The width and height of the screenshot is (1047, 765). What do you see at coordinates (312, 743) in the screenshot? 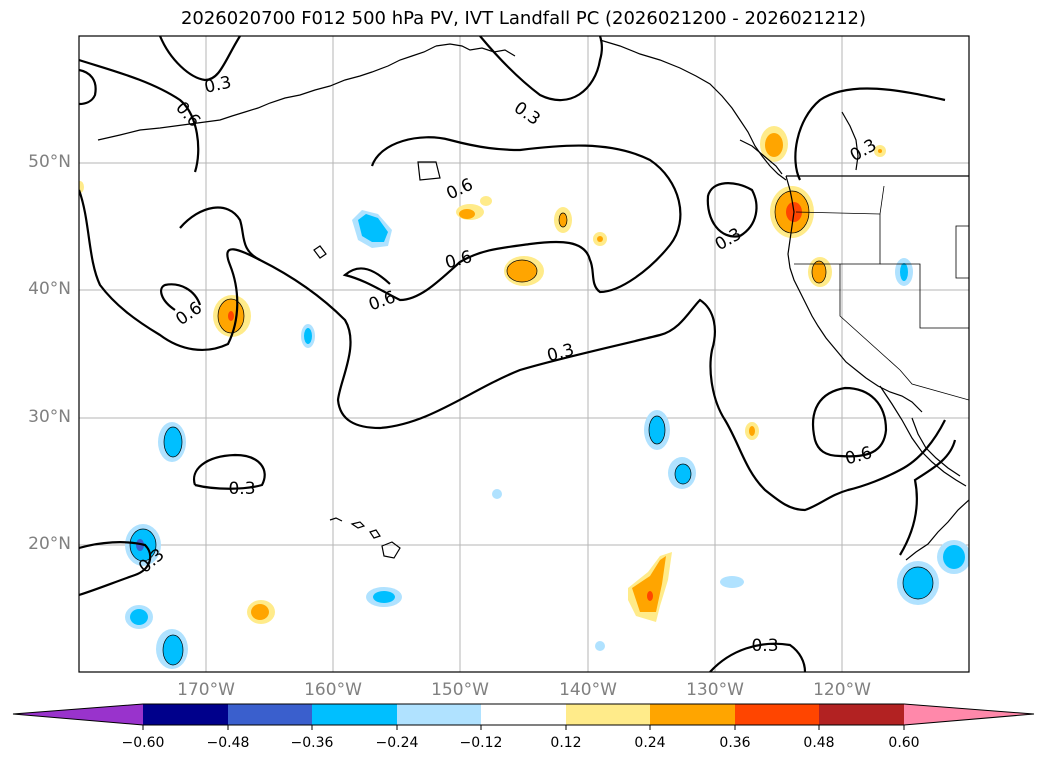
I see `colorbar-tick-label: −0.36` at bounding box center [312, 743].